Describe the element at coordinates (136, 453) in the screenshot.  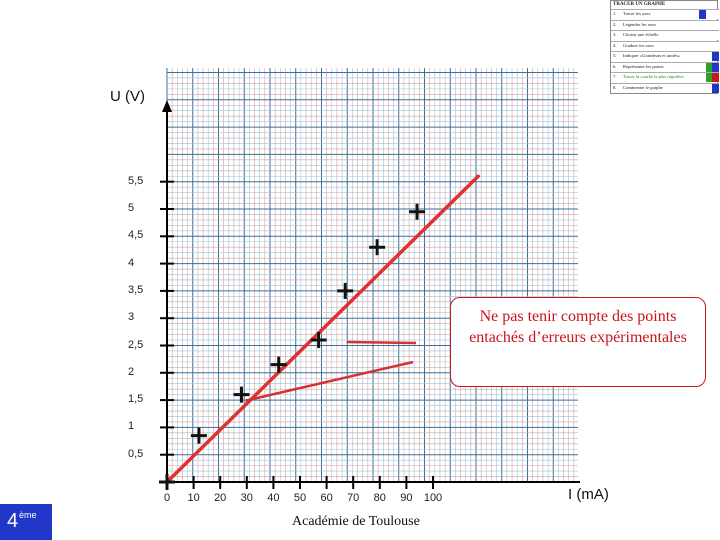
I see `y-tick-label: 0,5` at that location.